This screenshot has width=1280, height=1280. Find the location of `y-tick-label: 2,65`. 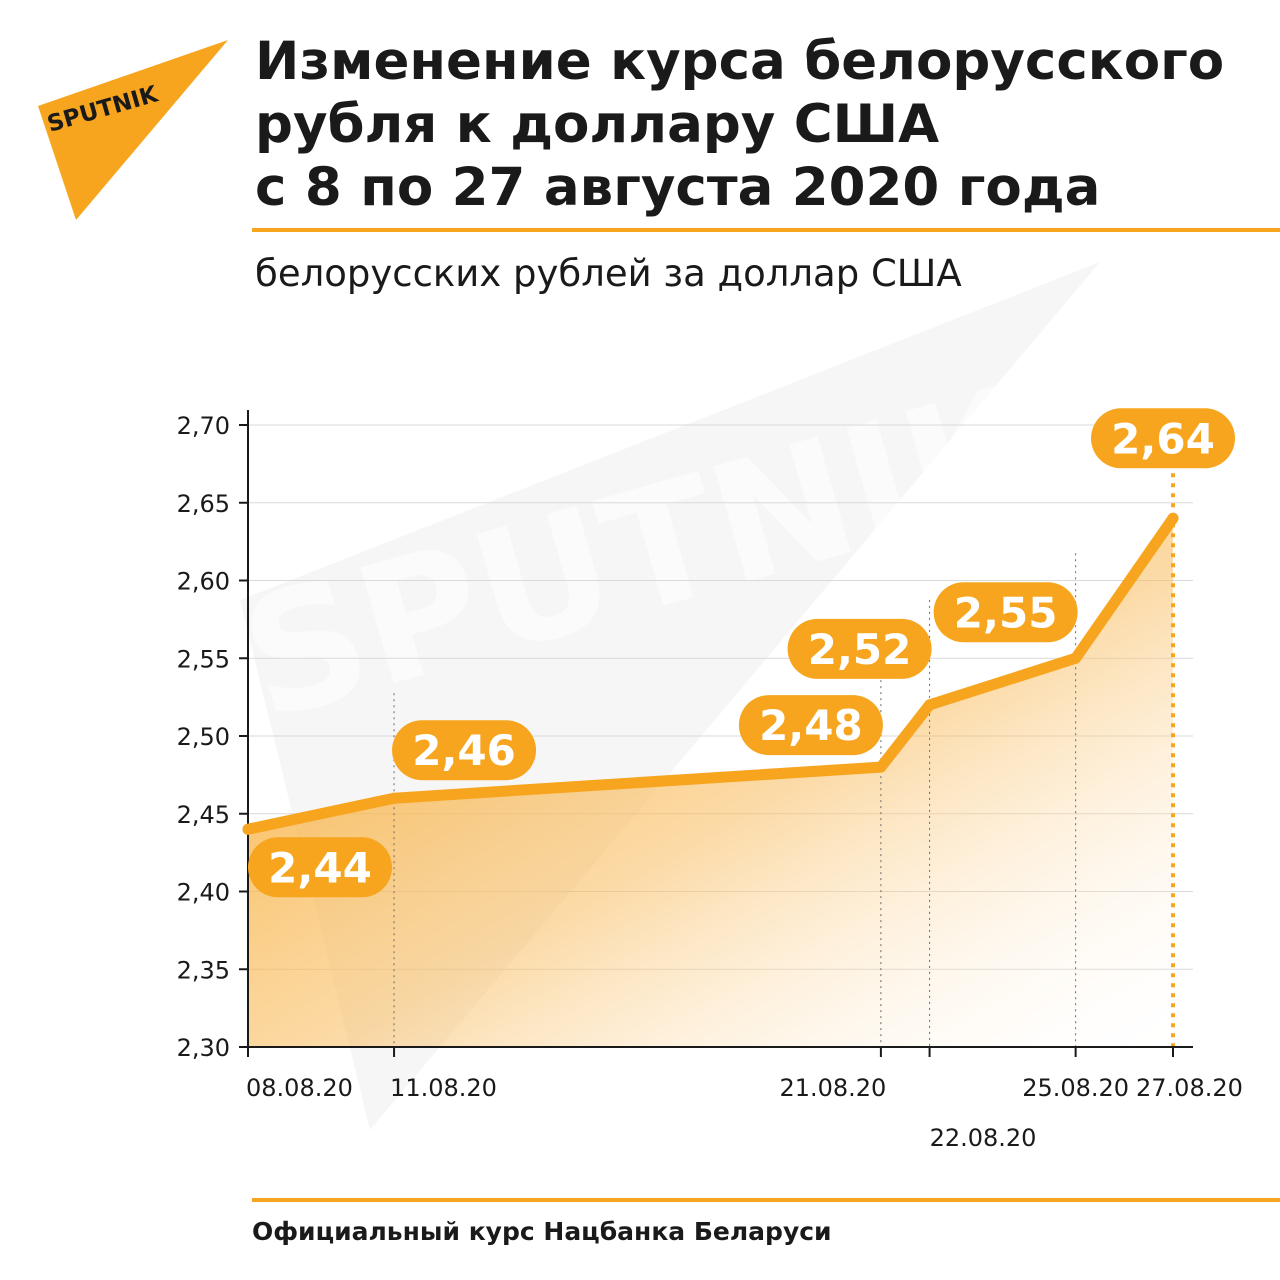

y-tick-label: 2,65 is located at coordinates (203, 504).